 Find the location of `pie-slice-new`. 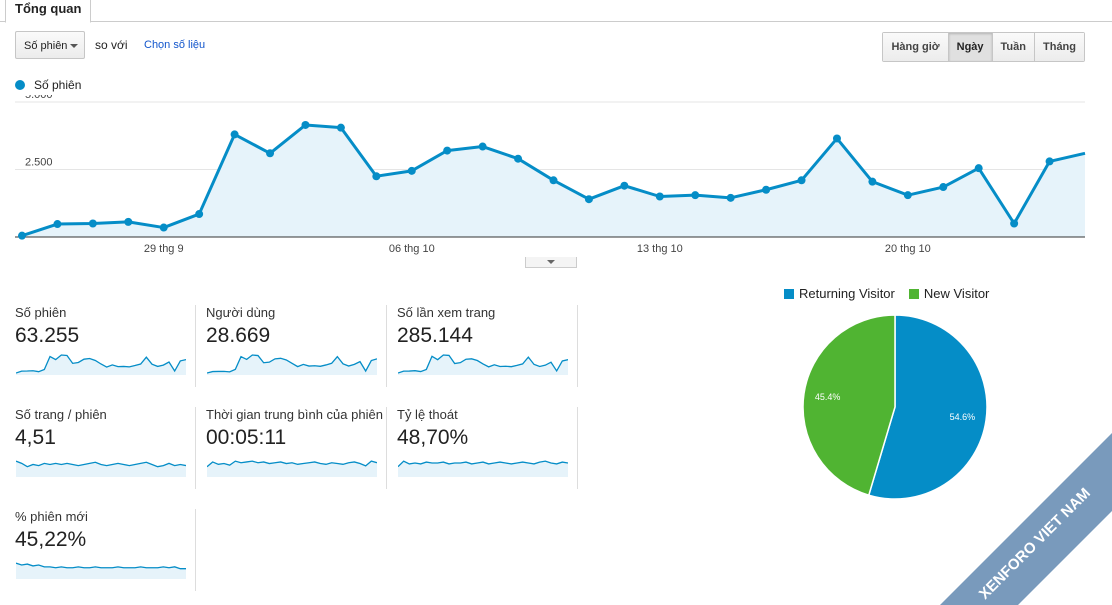

pie-slice-new is located at coordinates (849, 405).